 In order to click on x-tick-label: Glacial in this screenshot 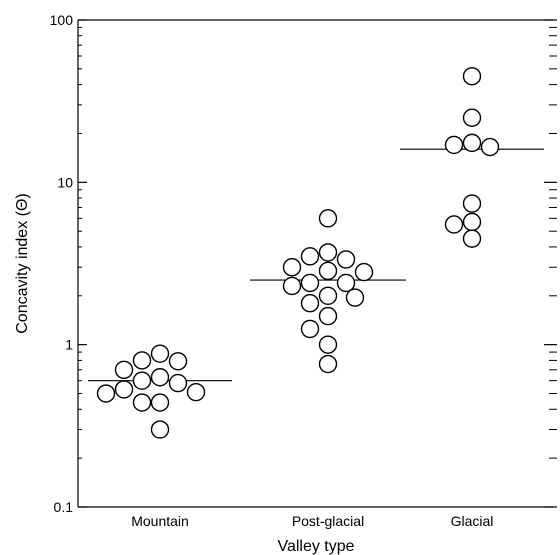, I will do `click(472, 521)`.